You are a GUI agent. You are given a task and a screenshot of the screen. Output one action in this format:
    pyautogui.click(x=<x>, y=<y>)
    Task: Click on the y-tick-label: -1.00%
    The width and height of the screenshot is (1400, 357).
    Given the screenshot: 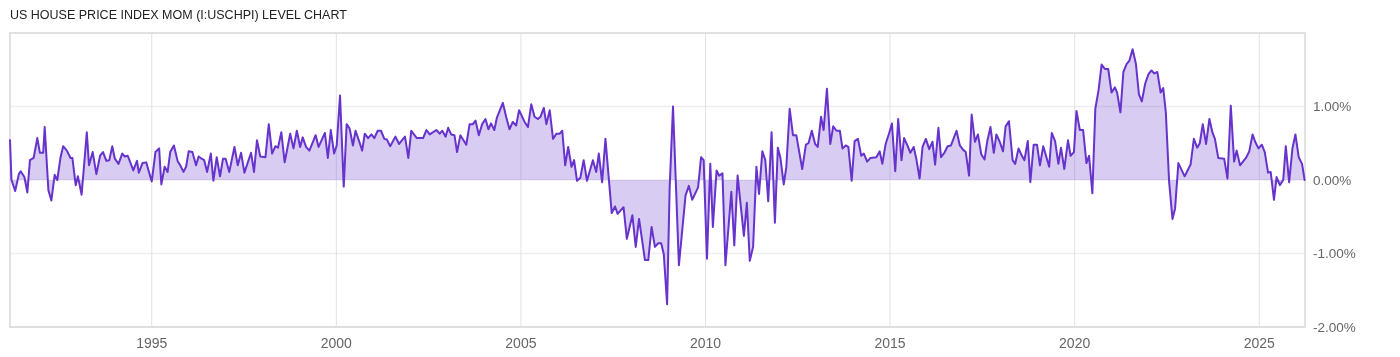 What is the action you would take?
    pyautogui.click(x=1334, y=254)
    